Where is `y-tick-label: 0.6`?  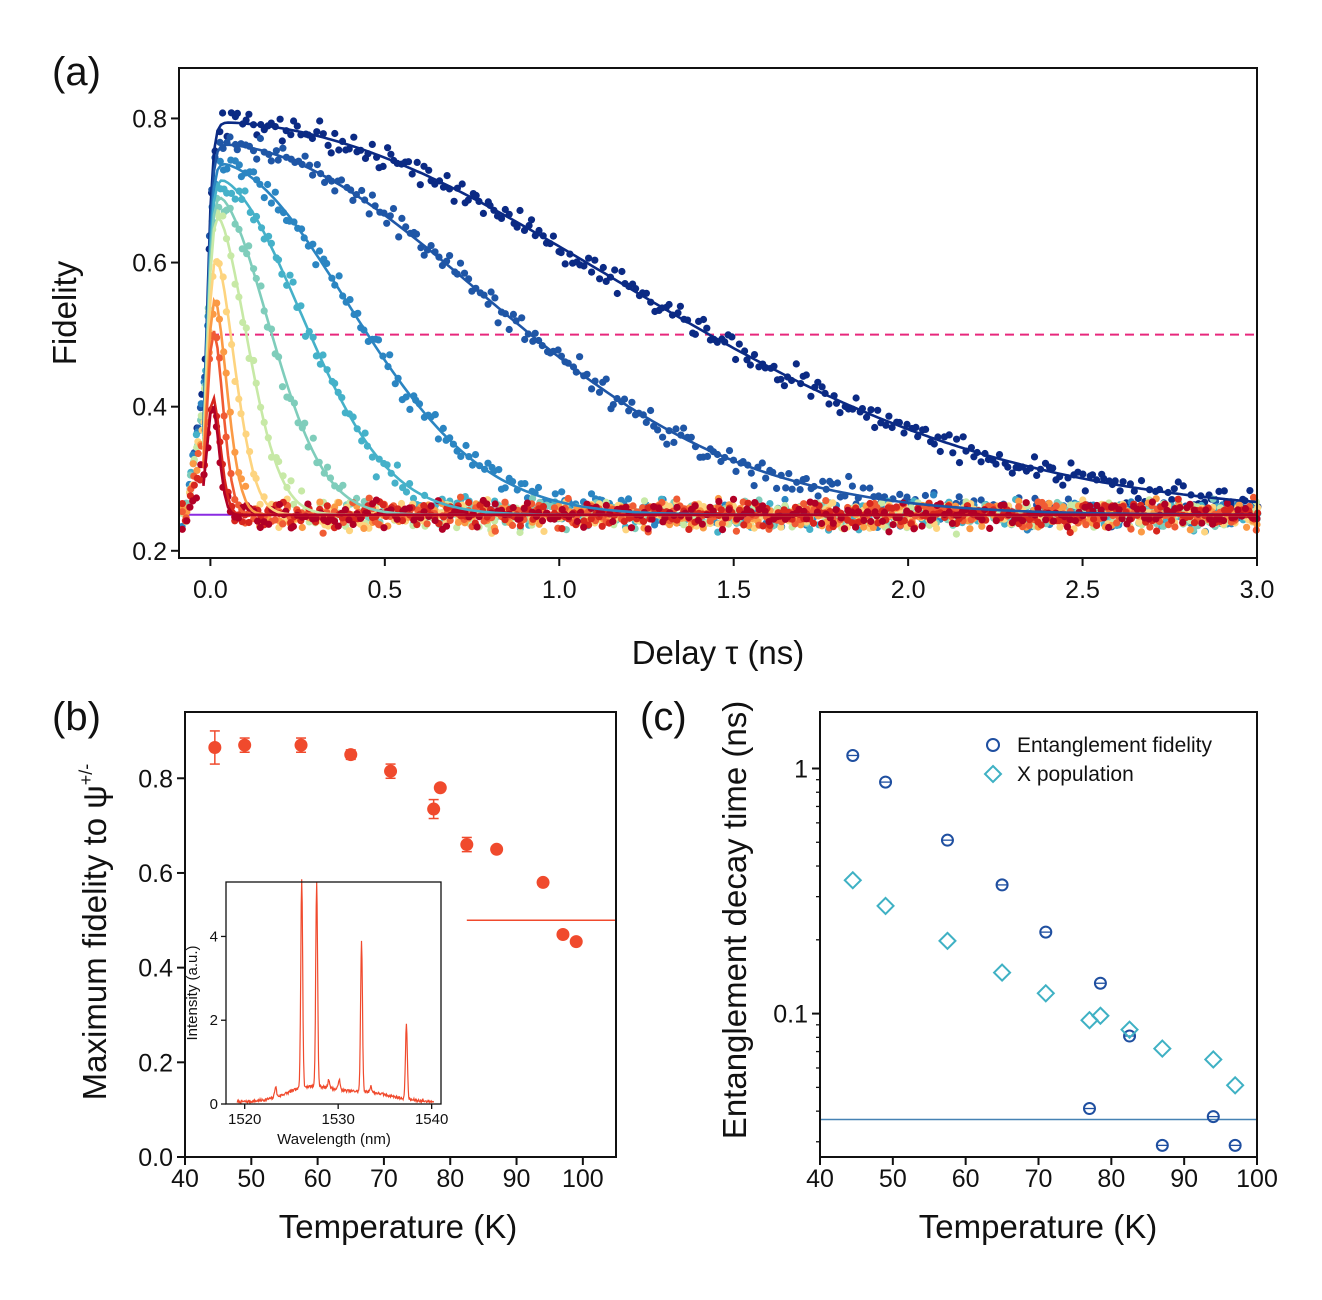
y-tick-label: 0.6 is located at coordinates (155, 874).